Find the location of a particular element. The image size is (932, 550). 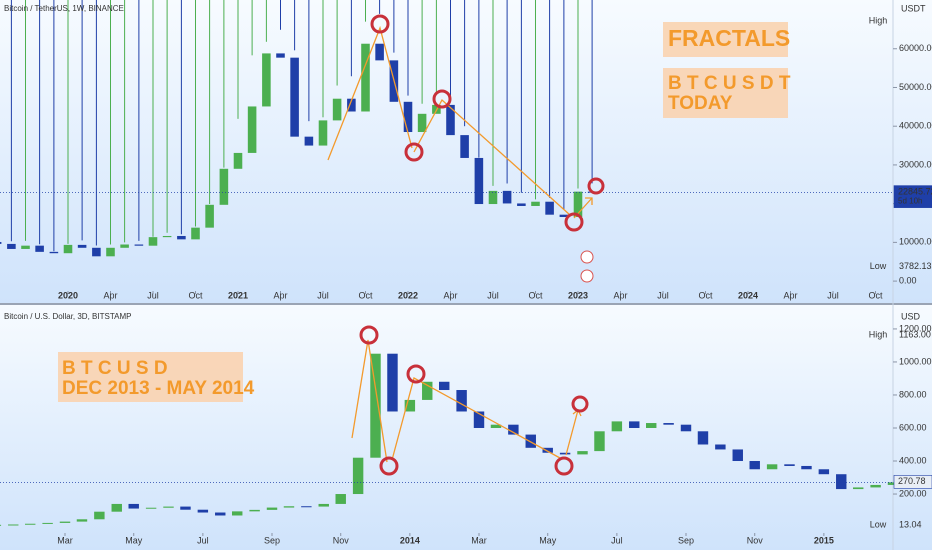

y-tick-label: 60000.00 is located at coordinates (915, 48).